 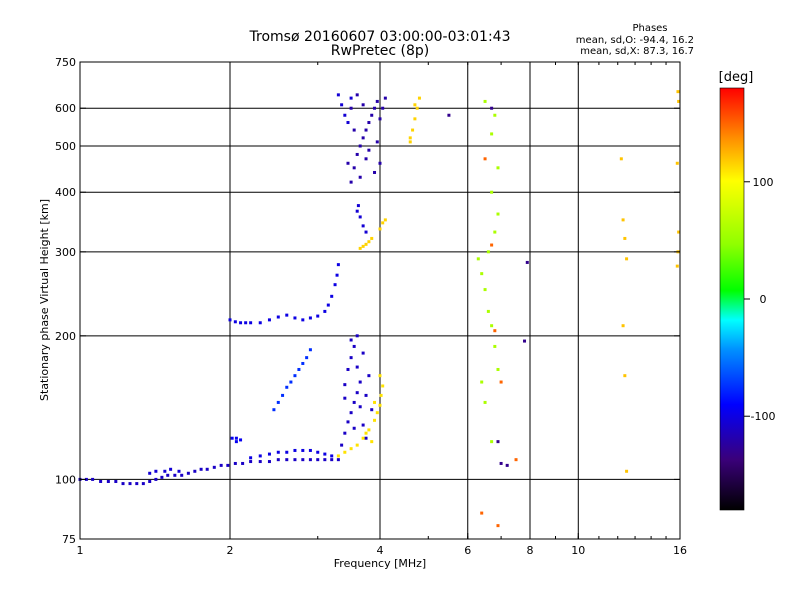 I want to click on chart-title: Tromsø 20160607 03:00:00-03:01:43, so click(x=380, y=37).